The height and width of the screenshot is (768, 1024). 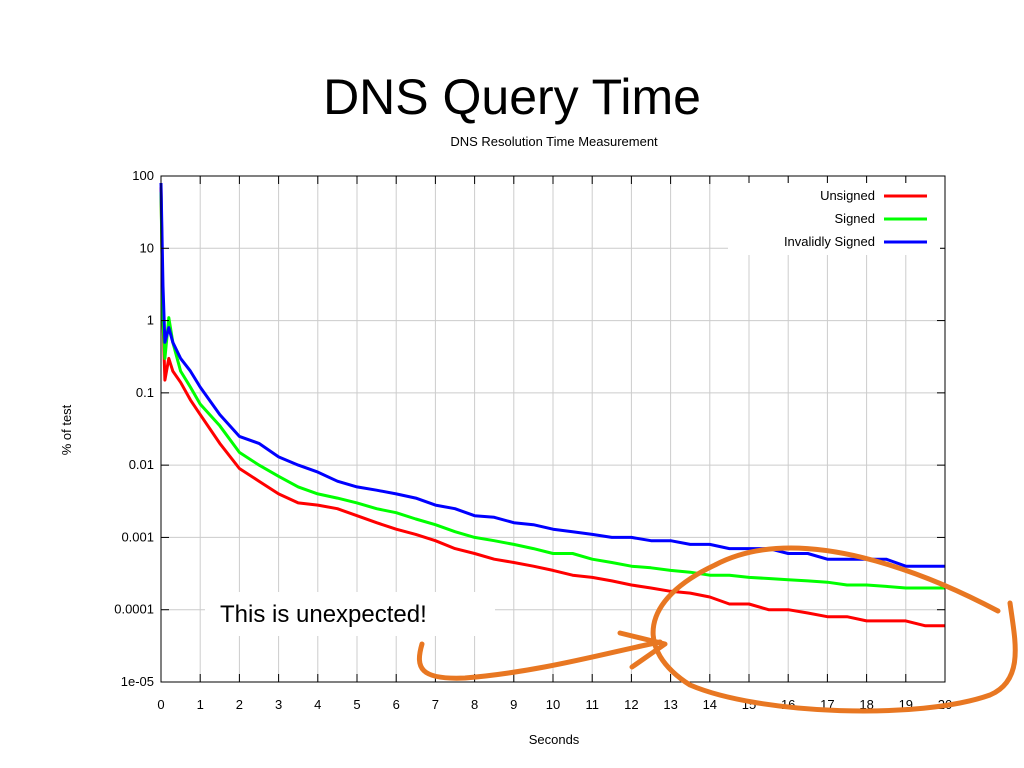 What do you see at coordinates (474, 704) in the screenshot?
I see `x-tick-label: 8` at bounding box center [474, 704].